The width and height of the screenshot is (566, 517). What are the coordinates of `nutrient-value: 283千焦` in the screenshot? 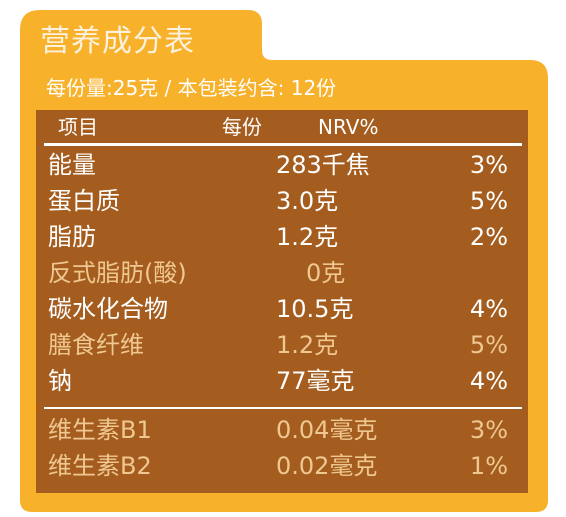 It's located at (323, 165).